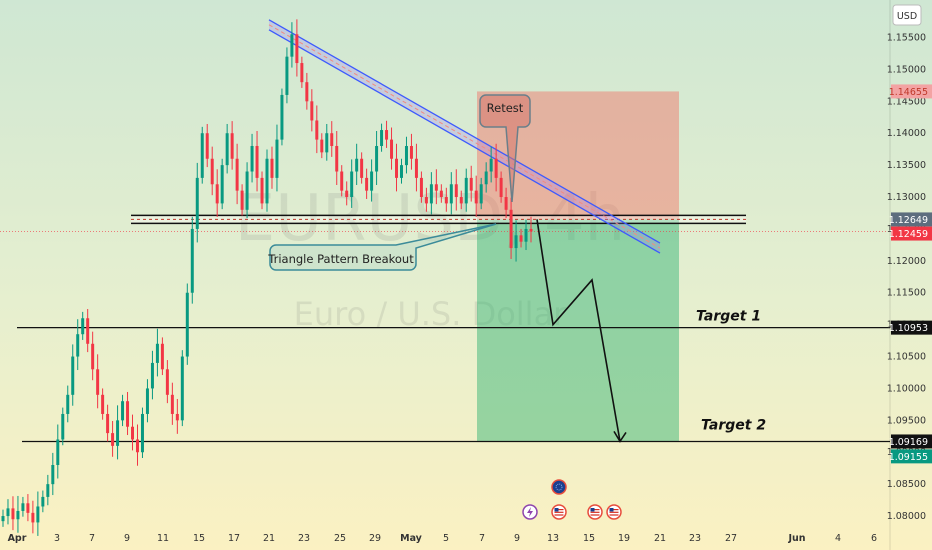  What do you see at coordinates (910, 327) in the screenshot?
I see `price-tag-target: 1.10953` at bounding box center [910, 327].